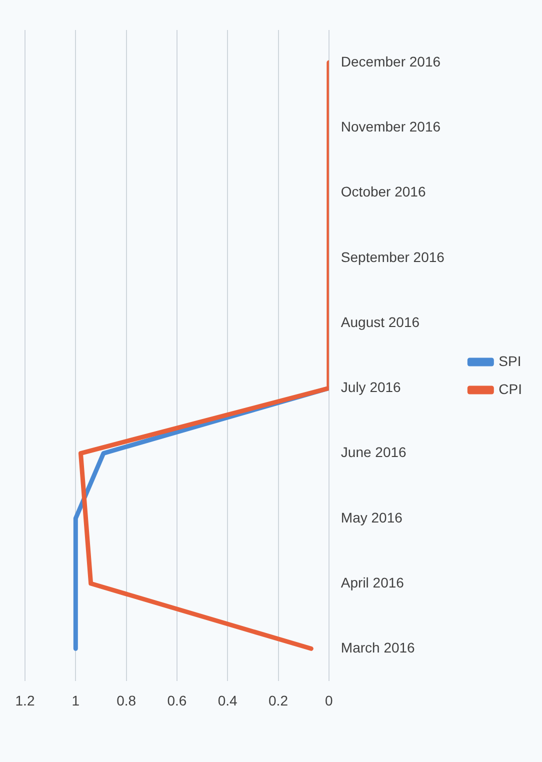 Image resolution: width=542 pixels, height=762 pixels. What do you see at coordinates (390, 61) in the screenshot?
I see `y-tick-label: December 2016` at bounding box center [390, 61].